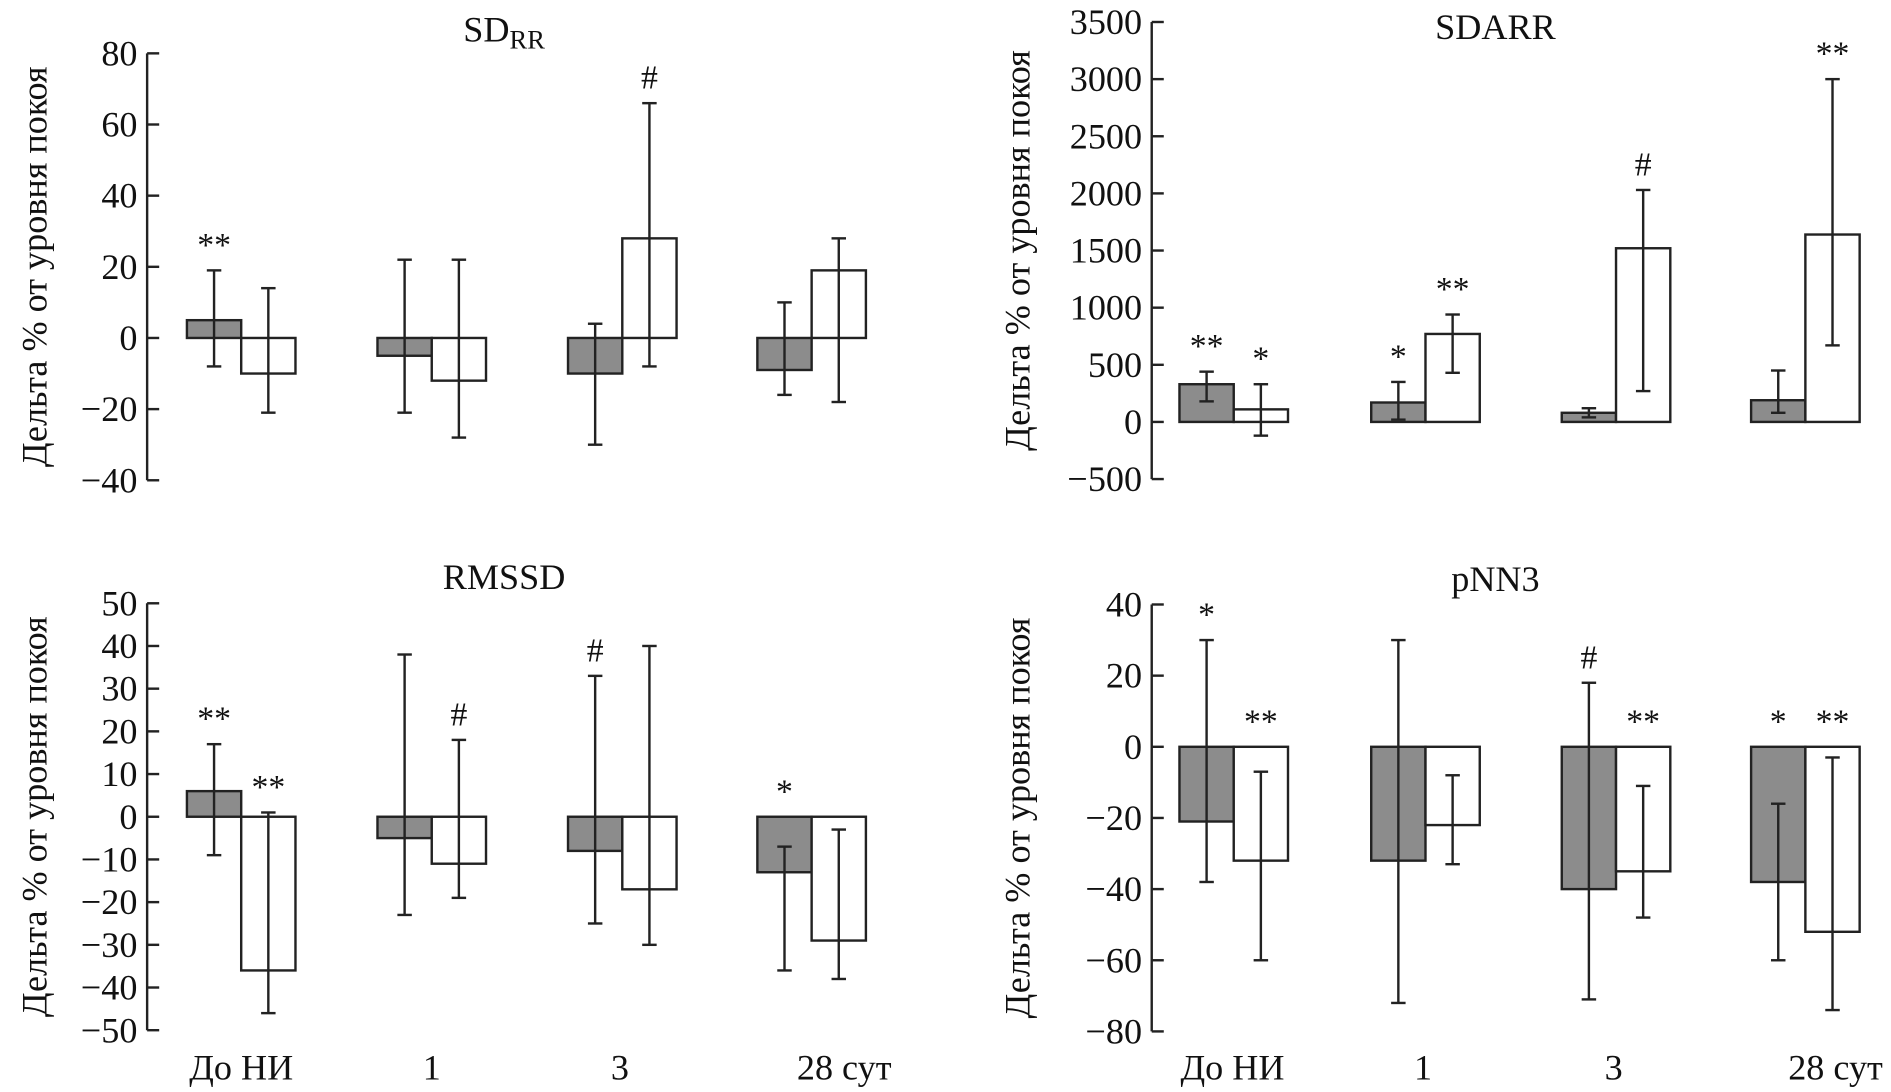 Image resolution: width=1891 pixels, height=1092 pixels. I want to click on chart-title: SDARR, so click(1495, 27).